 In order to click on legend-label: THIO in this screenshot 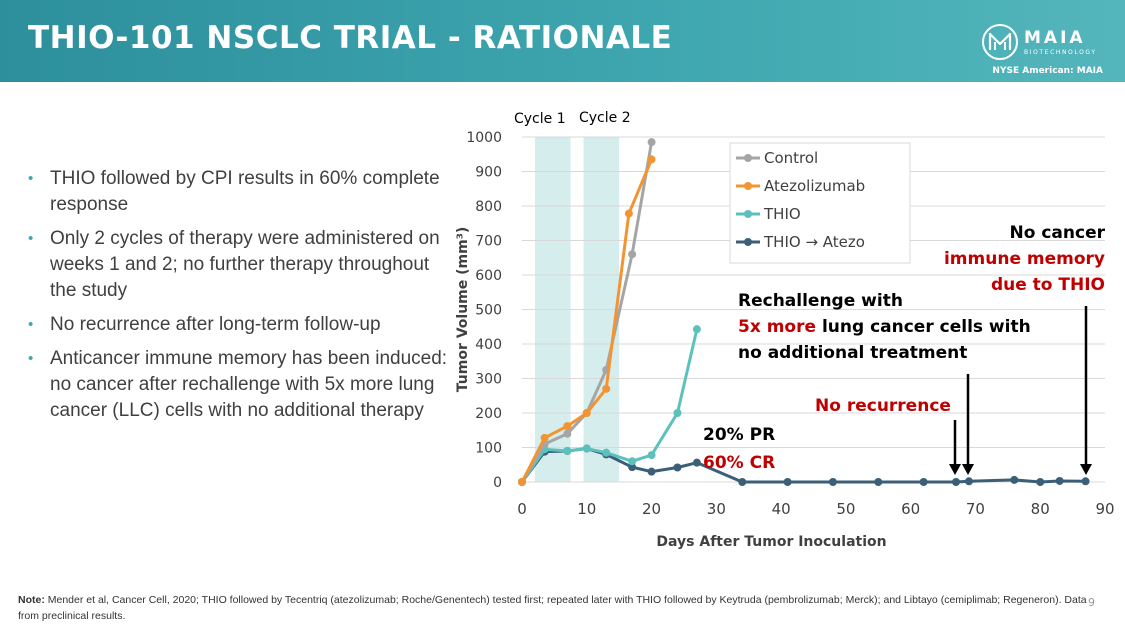, I will do `click(782, 214)`.